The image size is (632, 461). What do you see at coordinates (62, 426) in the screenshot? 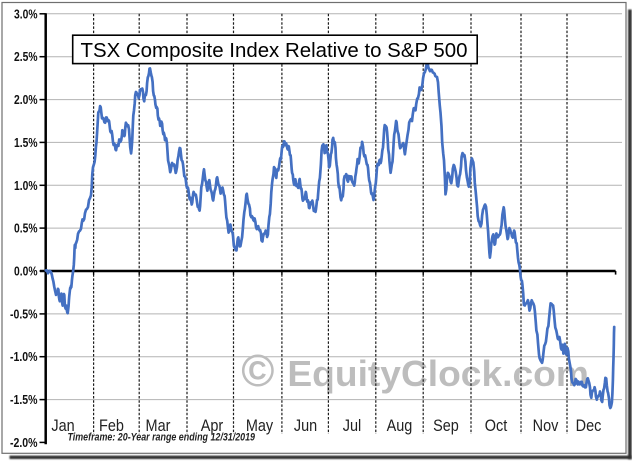
I see `svg-text: Jan` at bounding box center [62, 426].